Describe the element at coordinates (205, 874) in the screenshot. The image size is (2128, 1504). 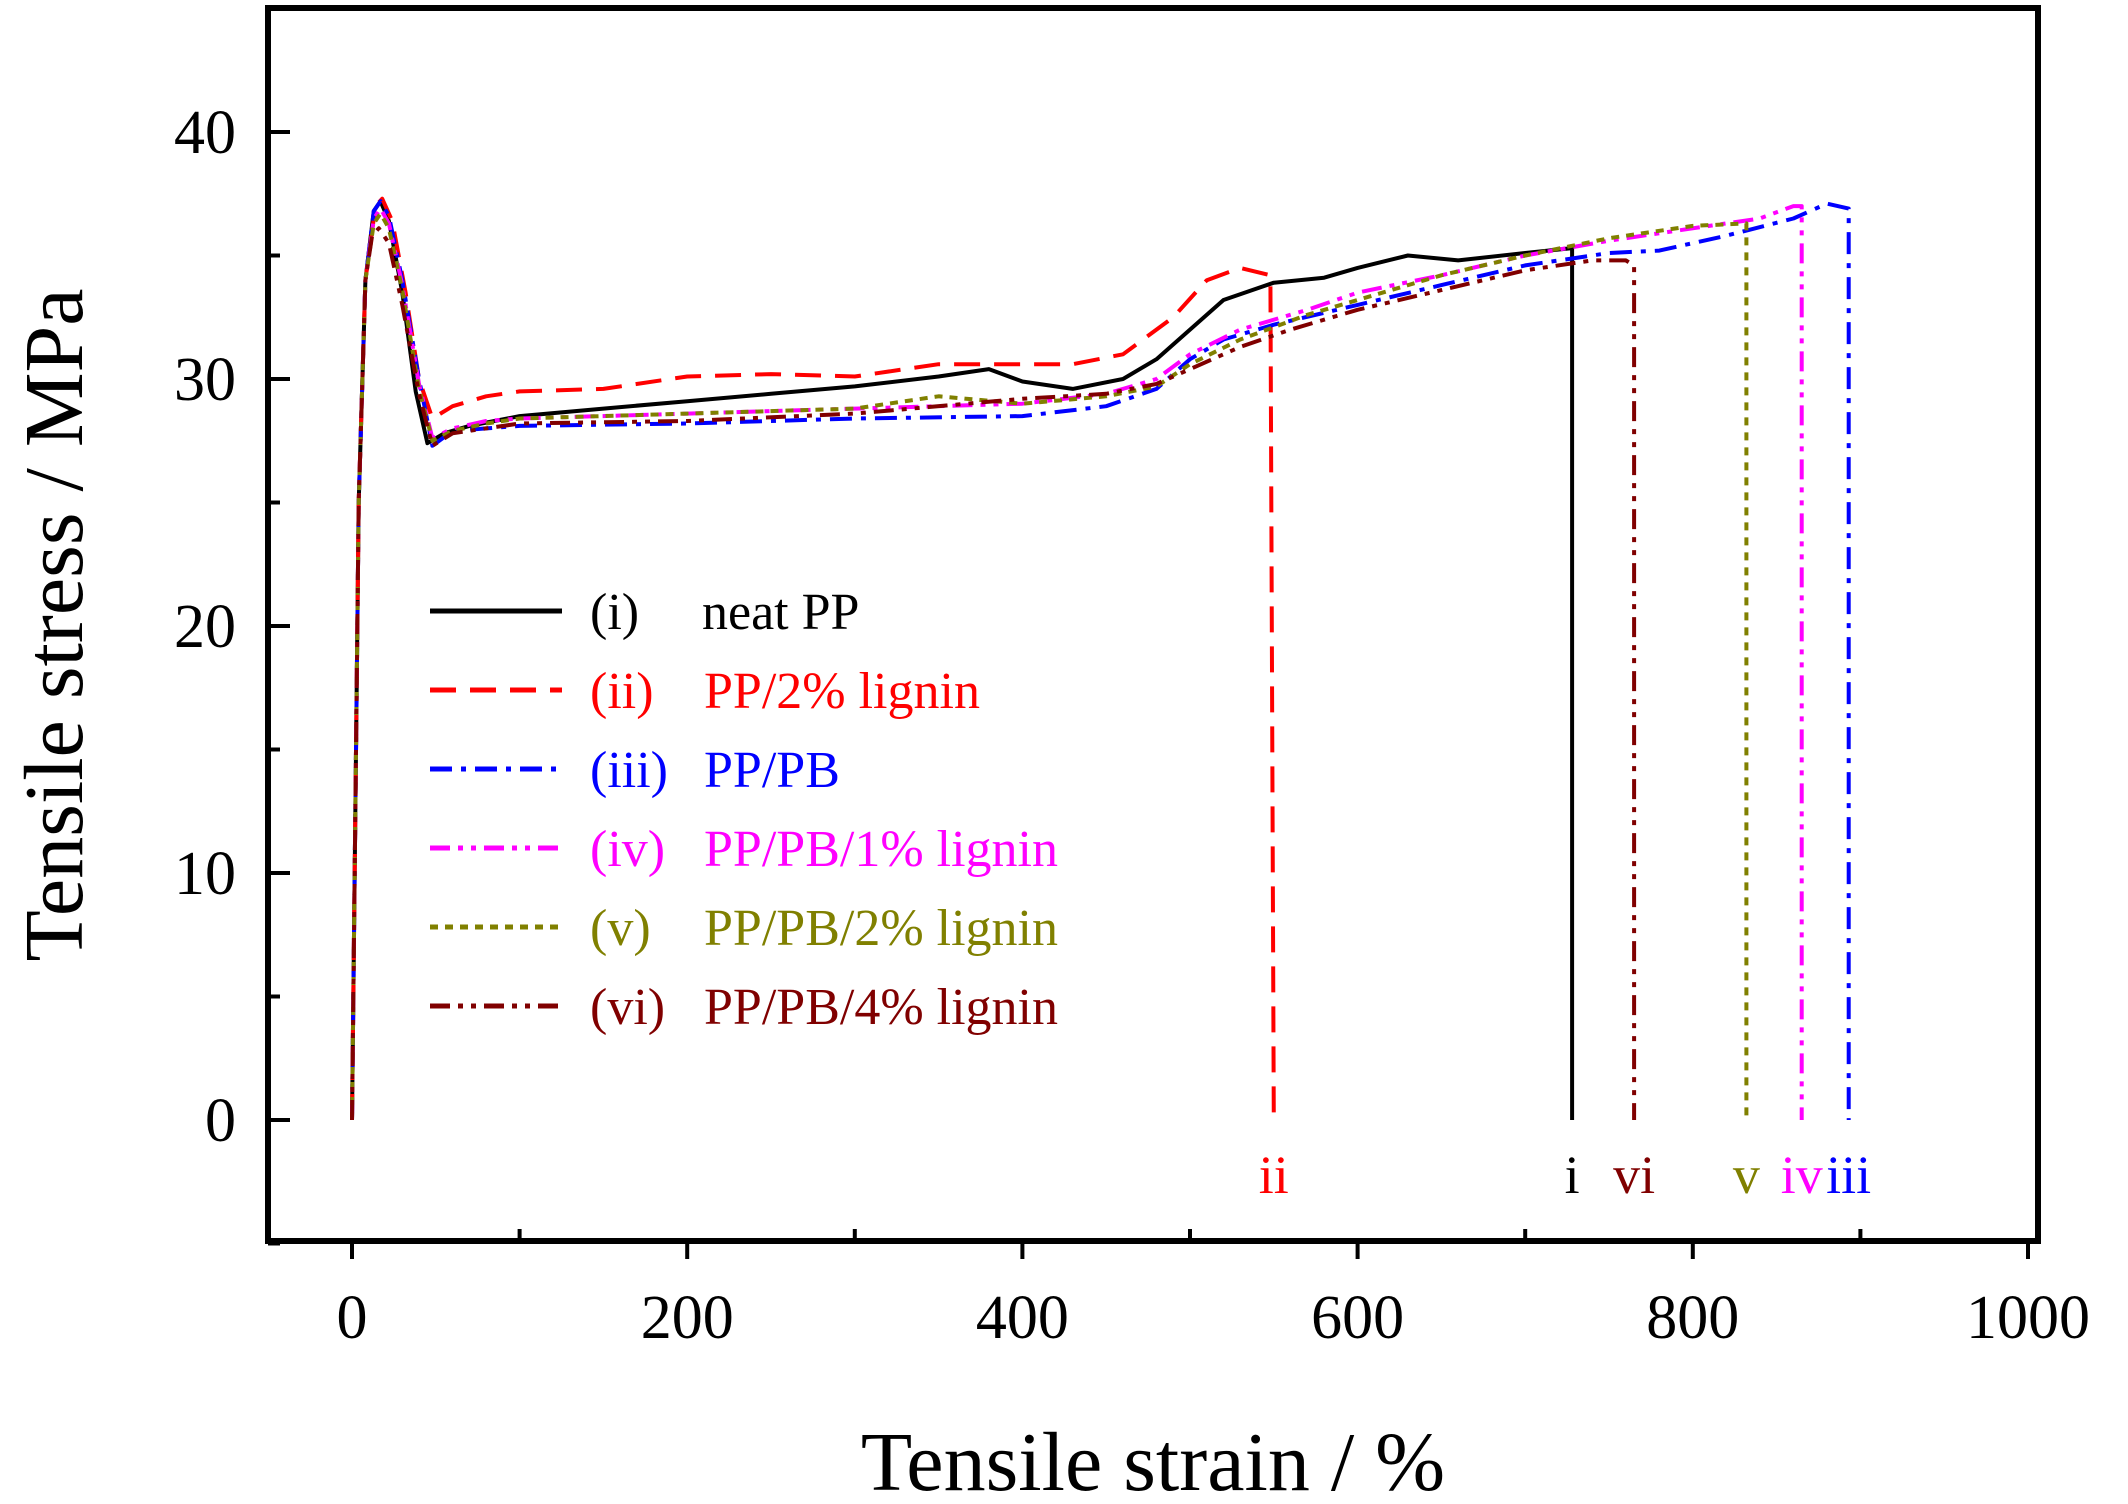
I see `y-tick-label: 10` at that location.